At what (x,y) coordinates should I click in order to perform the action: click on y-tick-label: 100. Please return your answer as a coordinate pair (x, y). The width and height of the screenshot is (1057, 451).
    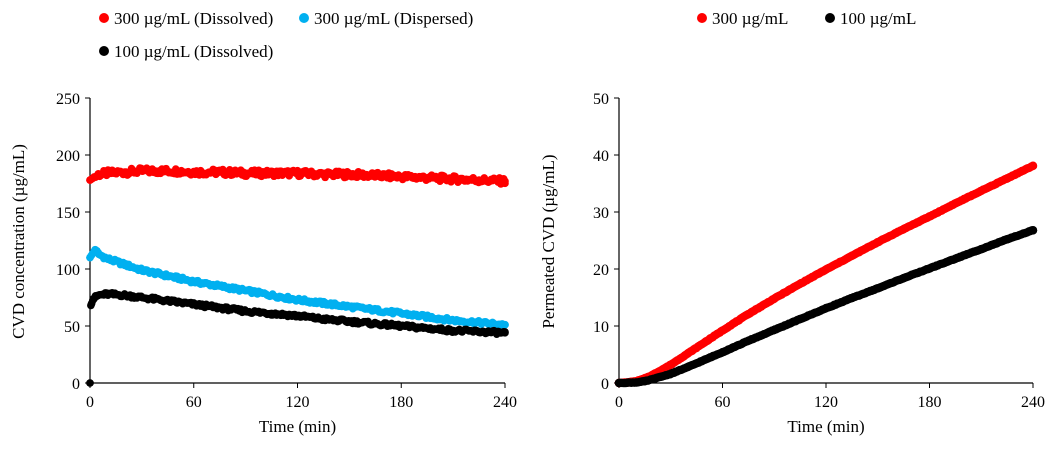
    Looking at the image, I should click on (68, 270).